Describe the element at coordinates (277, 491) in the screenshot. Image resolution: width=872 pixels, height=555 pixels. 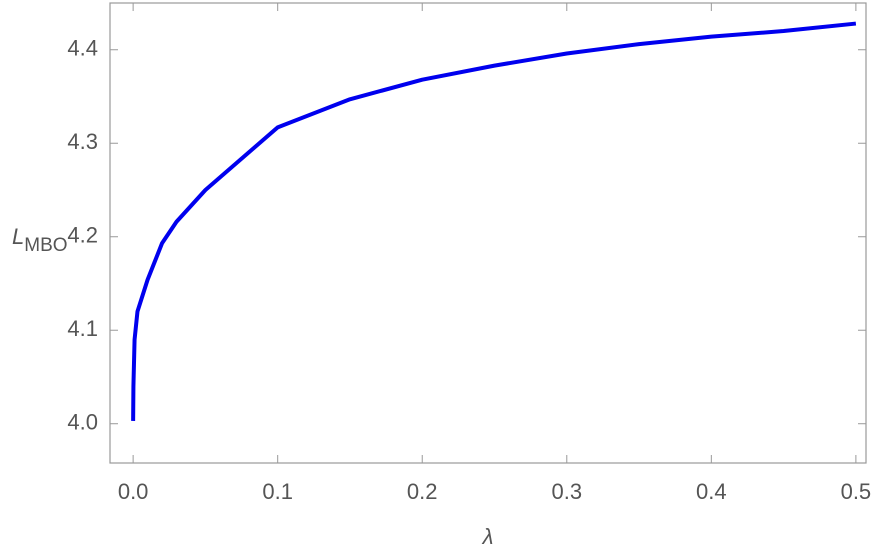
I see `x-tick-label: 0.1` at that location.